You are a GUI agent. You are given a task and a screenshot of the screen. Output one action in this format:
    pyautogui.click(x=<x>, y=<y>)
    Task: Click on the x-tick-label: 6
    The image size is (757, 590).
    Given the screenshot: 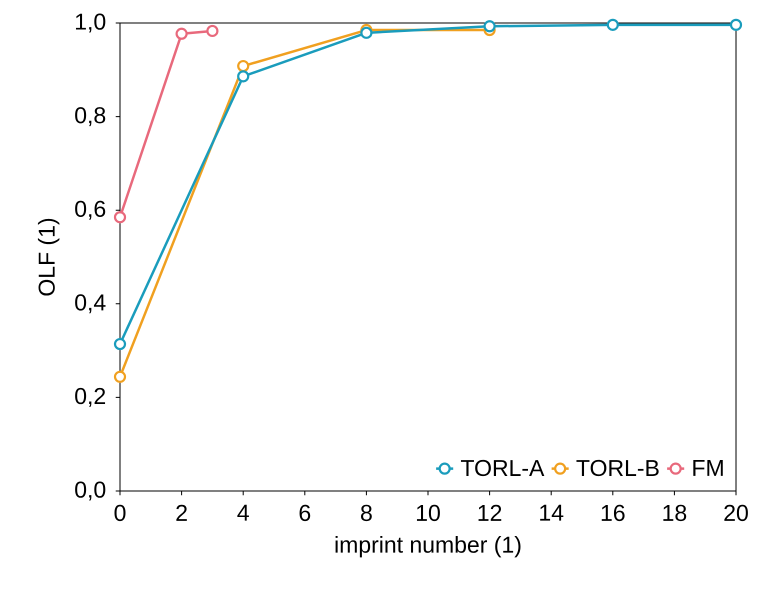 What is the action you would take?
    pyautogui.click(x=305, y=513)
    